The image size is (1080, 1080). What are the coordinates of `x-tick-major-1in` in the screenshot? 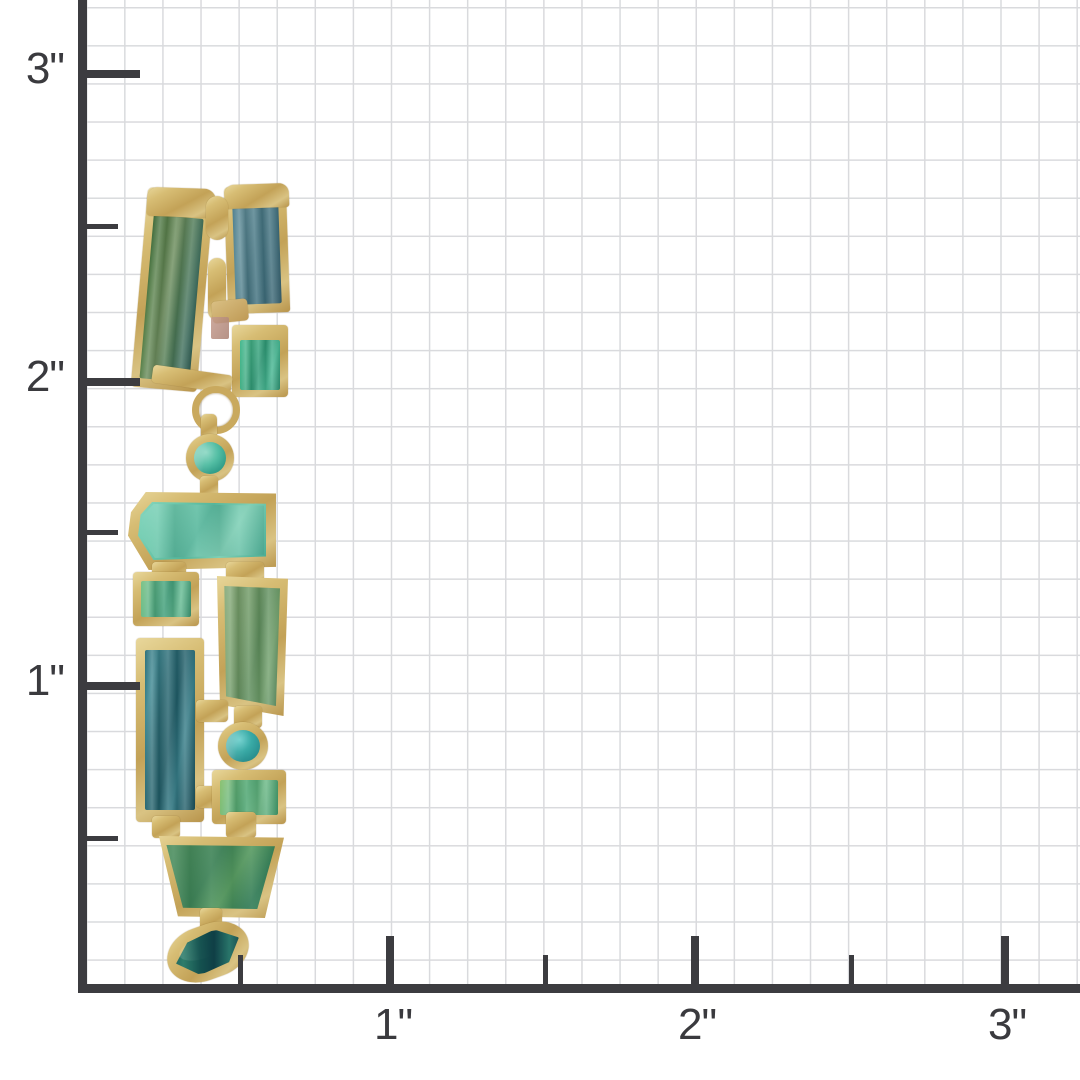 It's located at (390, 960).